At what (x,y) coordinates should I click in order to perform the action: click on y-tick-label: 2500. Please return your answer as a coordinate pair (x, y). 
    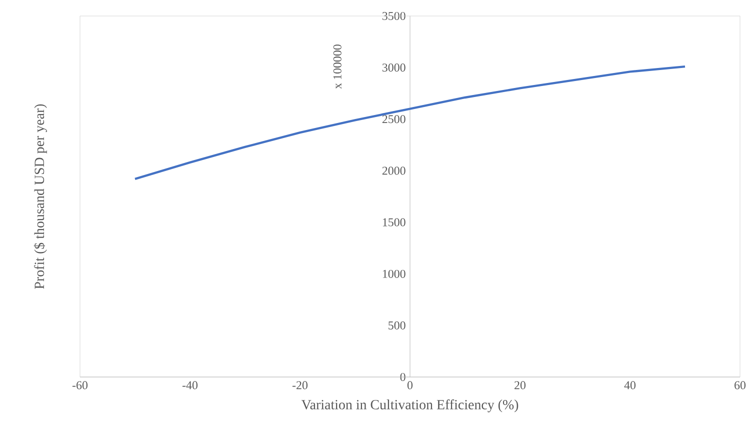
    Looking at the image, I should click on (394, 119).